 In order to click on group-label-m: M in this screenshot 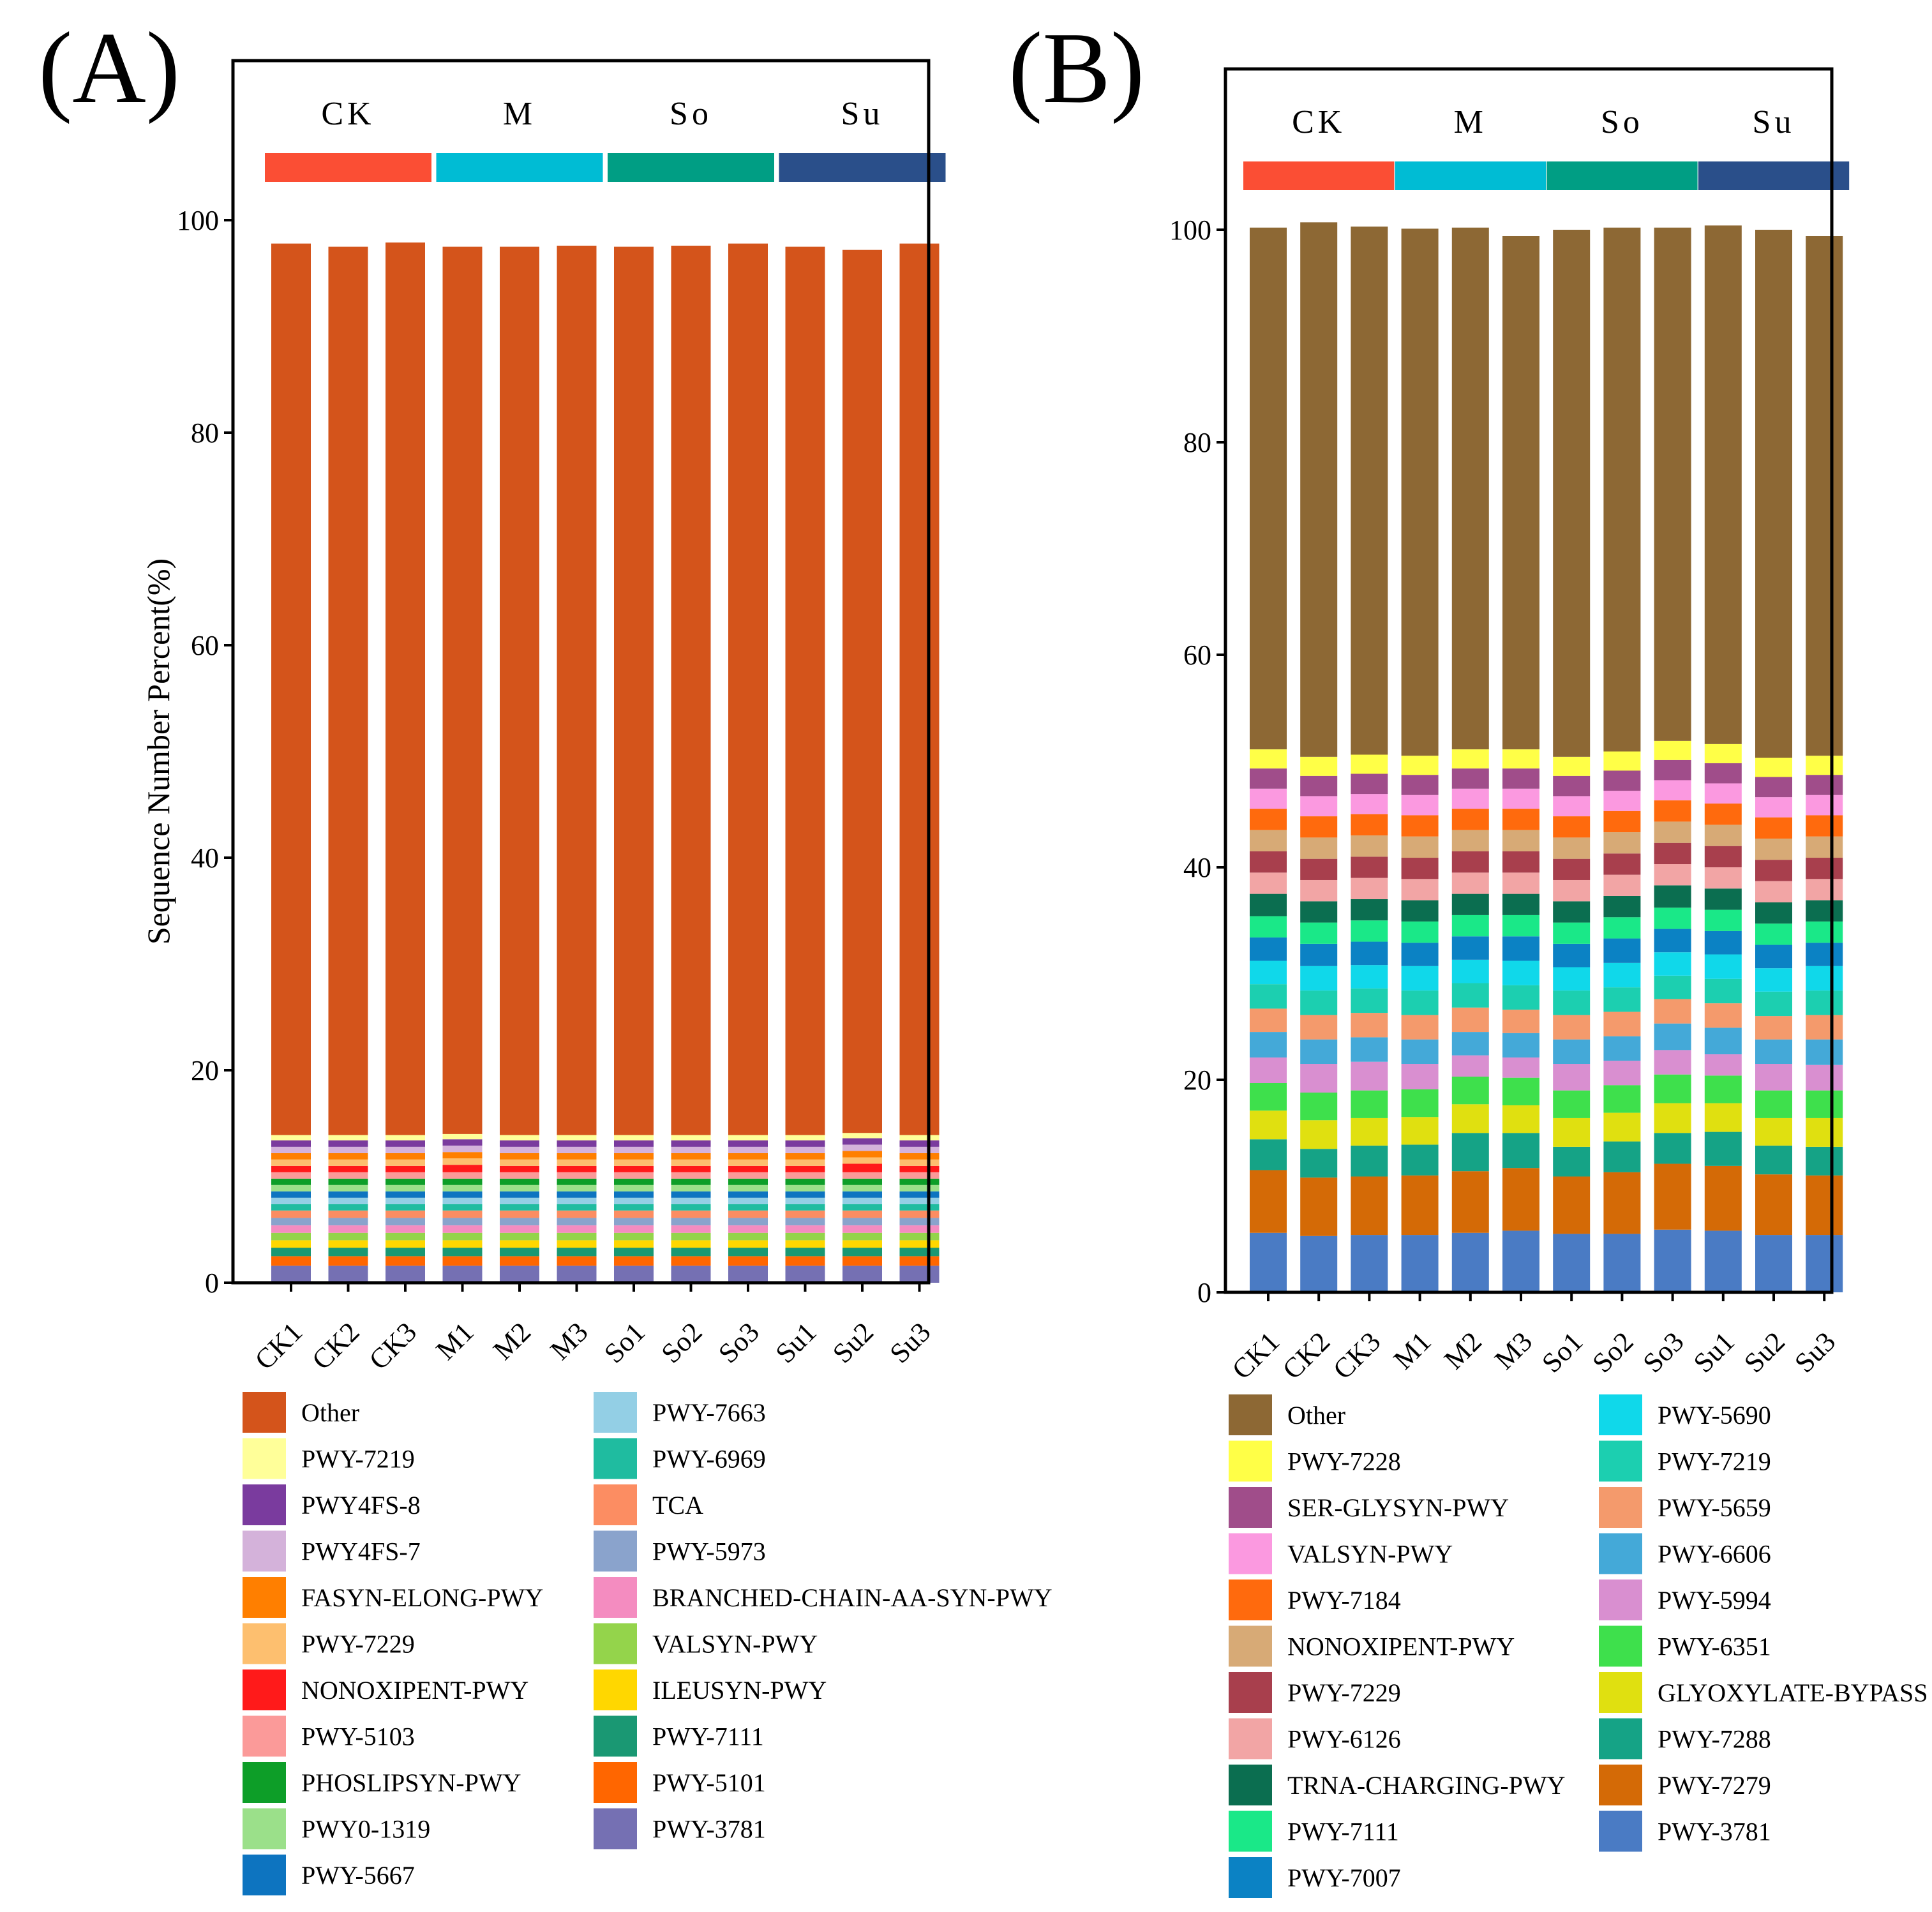, I will do `click(519, 114)`.